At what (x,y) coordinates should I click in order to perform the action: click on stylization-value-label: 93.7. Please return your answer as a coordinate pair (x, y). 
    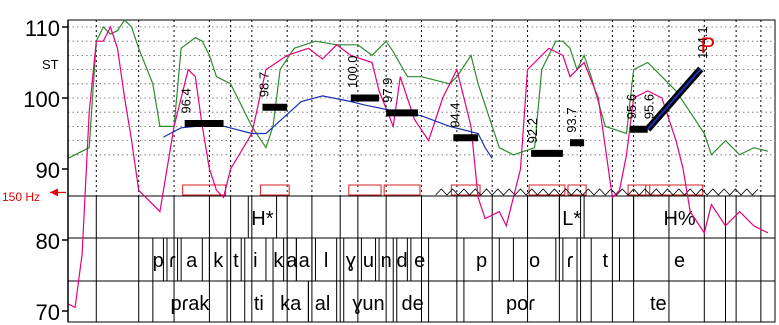
    Looking at the image, I should click on (571, 119).